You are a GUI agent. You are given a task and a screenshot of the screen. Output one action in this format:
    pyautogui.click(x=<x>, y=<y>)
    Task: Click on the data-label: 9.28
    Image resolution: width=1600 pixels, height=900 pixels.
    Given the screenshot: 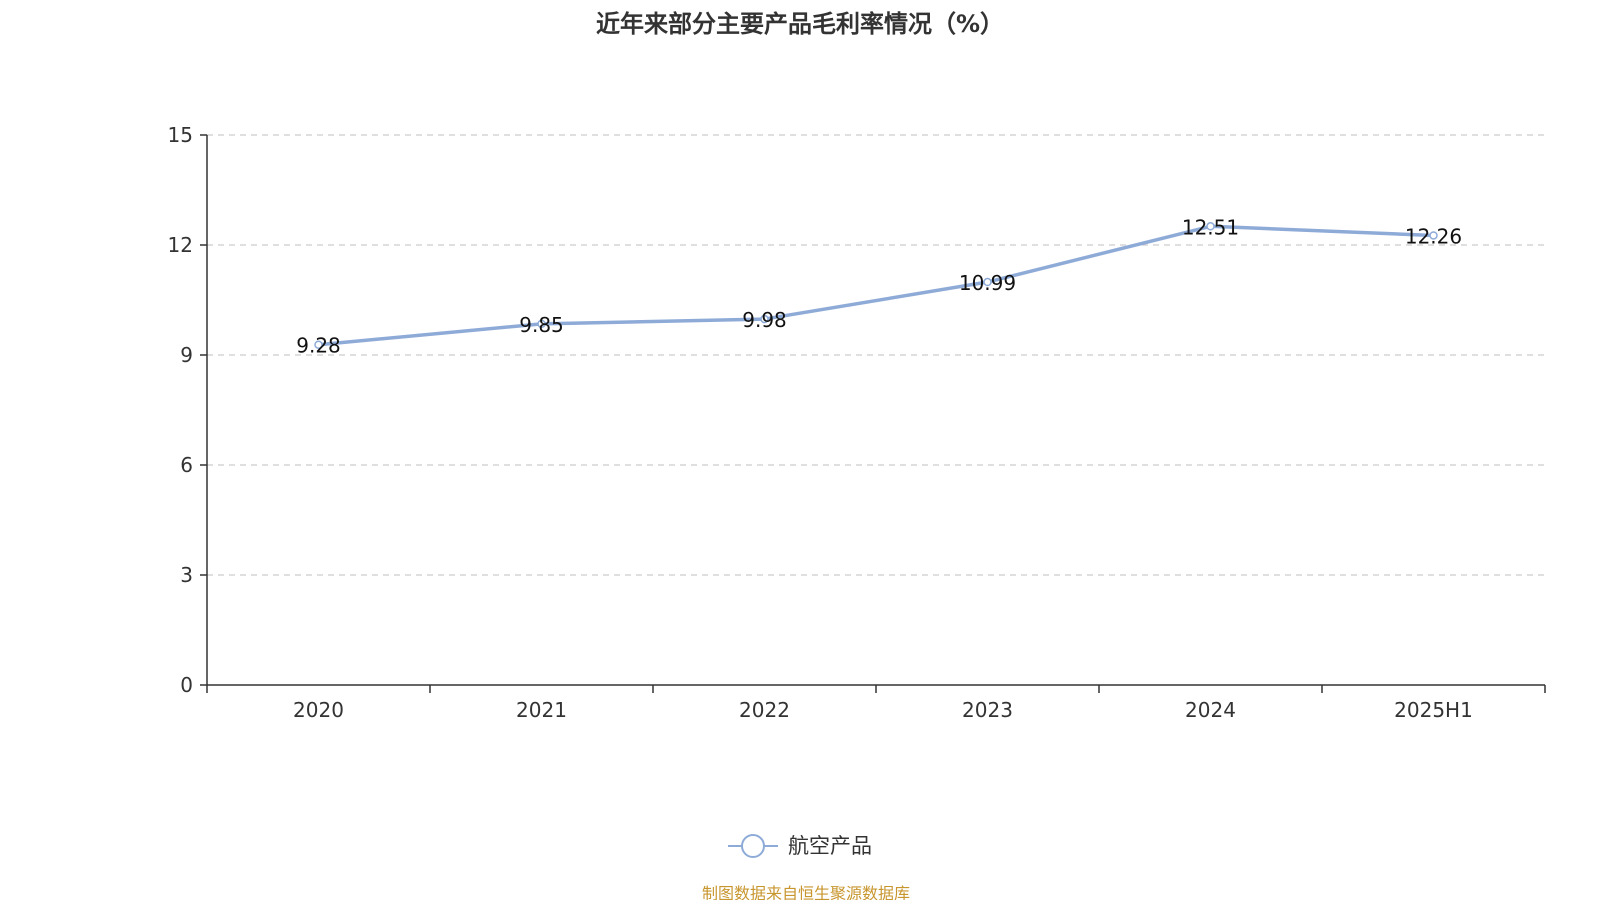 What is the action you would take?
    pyautogui.click(x=318, y=346)
    